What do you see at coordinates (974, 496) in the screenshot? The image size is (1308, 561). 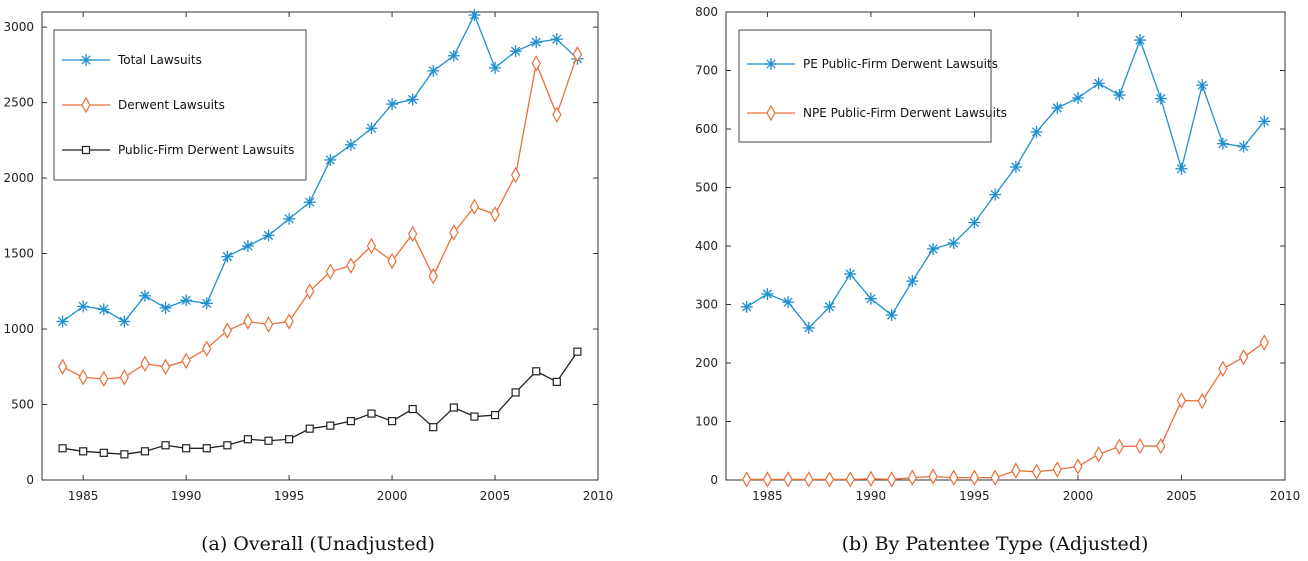 I see `x-tick-label: 1995` at bounding box center [974, 496].